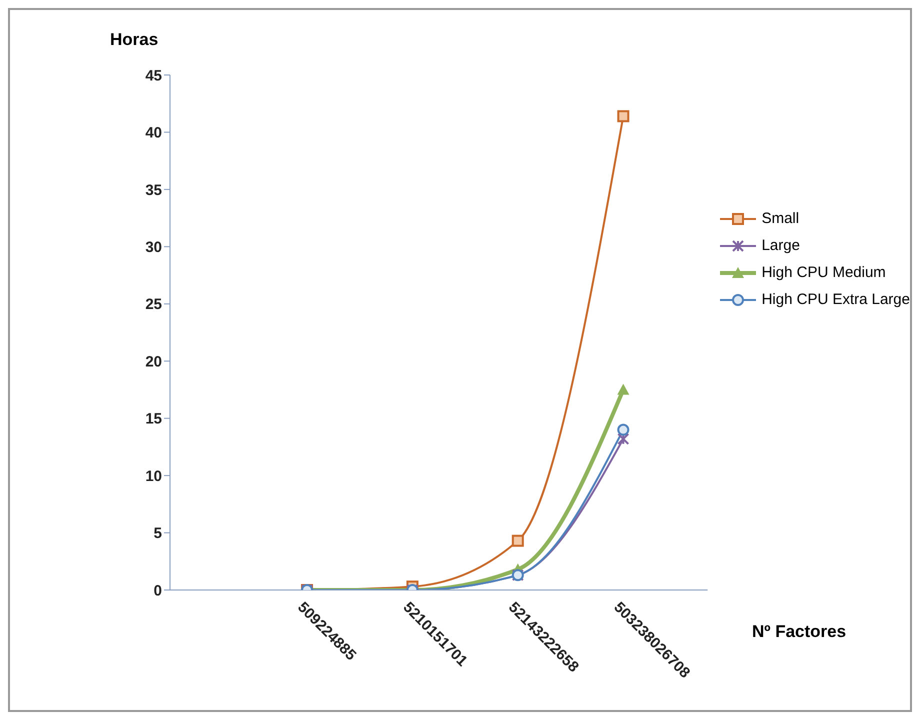  I want to click on y-tick-label: 0, so click(158, 591).